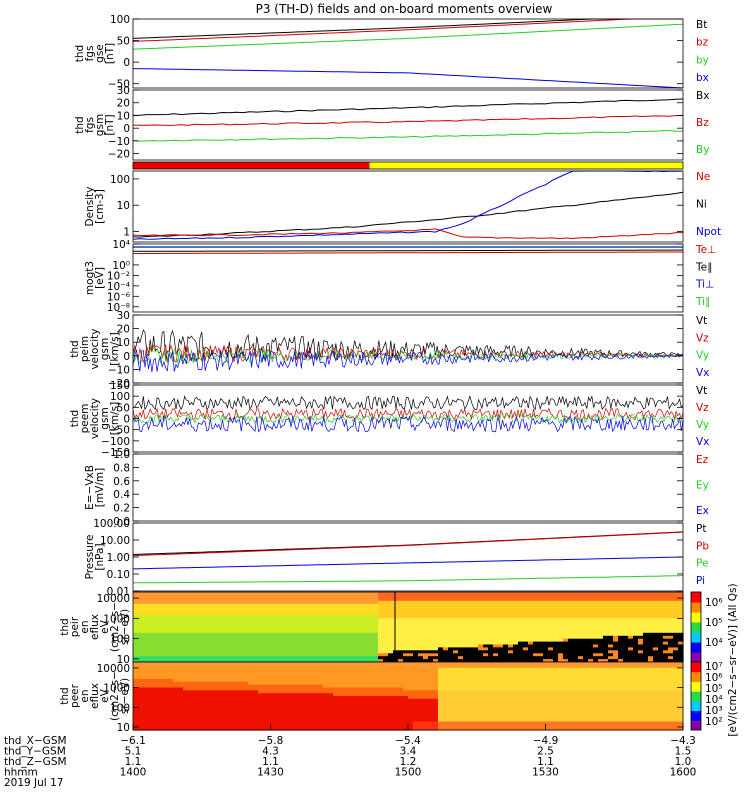 This screenshot has width=750, height=800. I want to click on y-axis-label: en, so click(85, 626).